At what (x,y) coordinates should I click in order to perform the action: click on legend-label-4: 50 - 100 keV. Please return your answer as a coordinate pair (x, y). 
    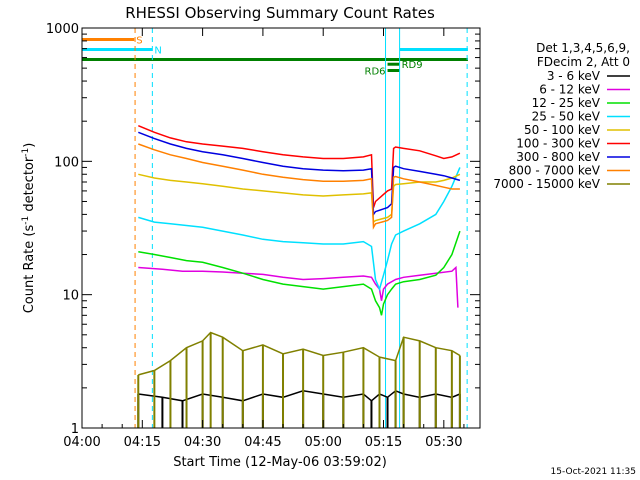
    Looking at the image, I should click on (562, 130).